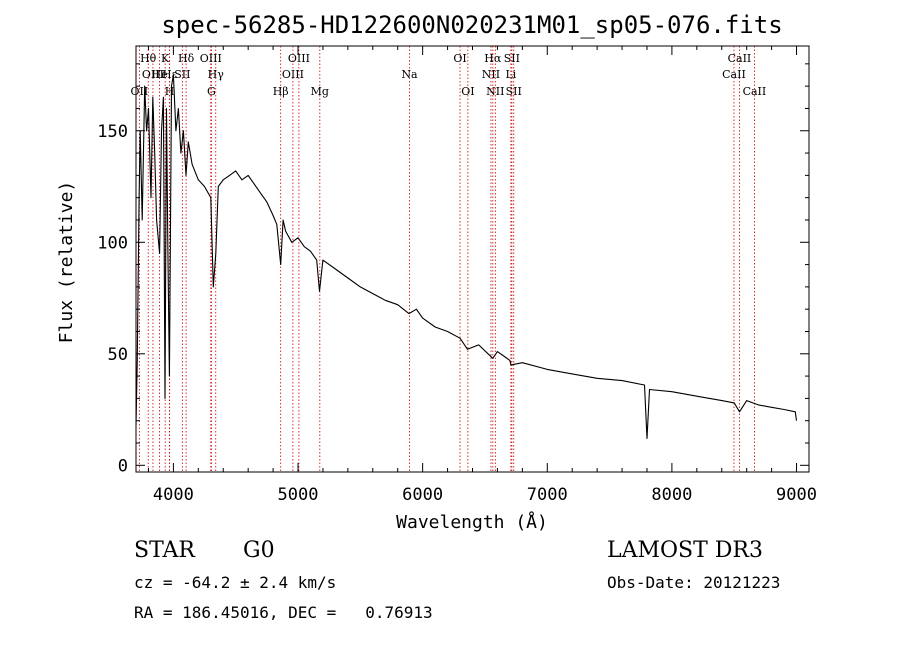 This screenshot has width=900, height=649. What do you see at coordinates (66, 262) in the screenshot?
I see `y-axis-label: Flux (relative)` at bounding box center [66, 262].